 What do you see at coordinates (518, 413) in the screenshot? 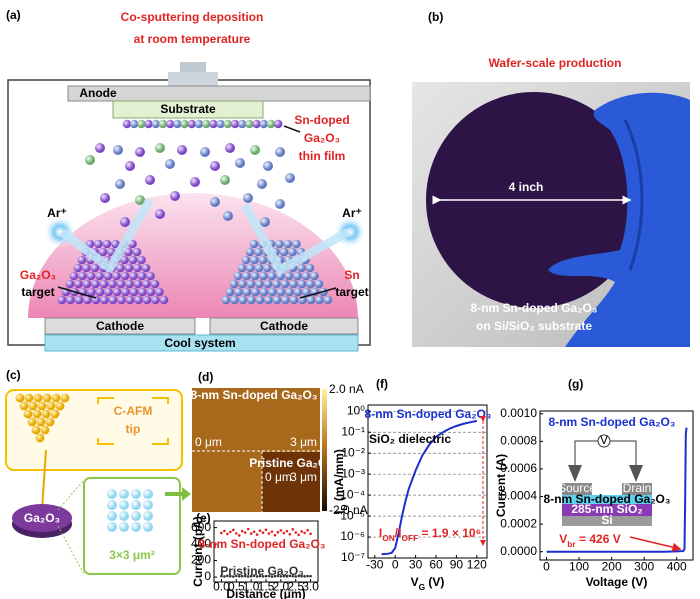
I see `y-tick-label: 0.0010` at bounding box center [518, 413].